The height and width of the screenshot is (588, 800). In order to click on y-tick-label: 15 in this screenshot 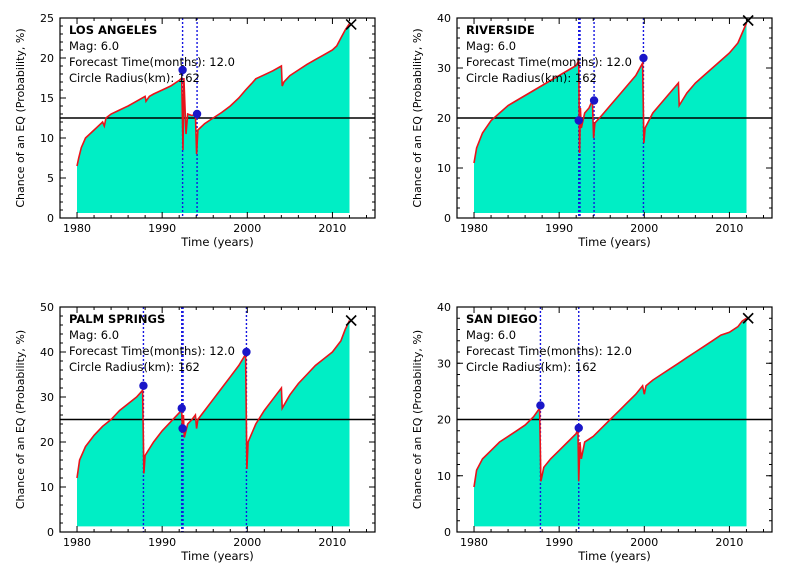, I will do `click(47, 98)`.